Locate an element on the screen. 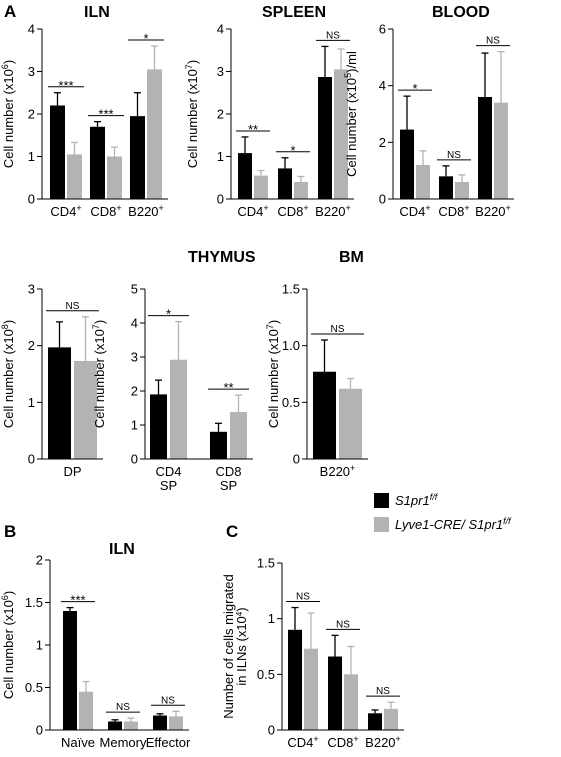 The image size is (561, 757). chart-title: SPLEEN is located at coordinates (294, 12).